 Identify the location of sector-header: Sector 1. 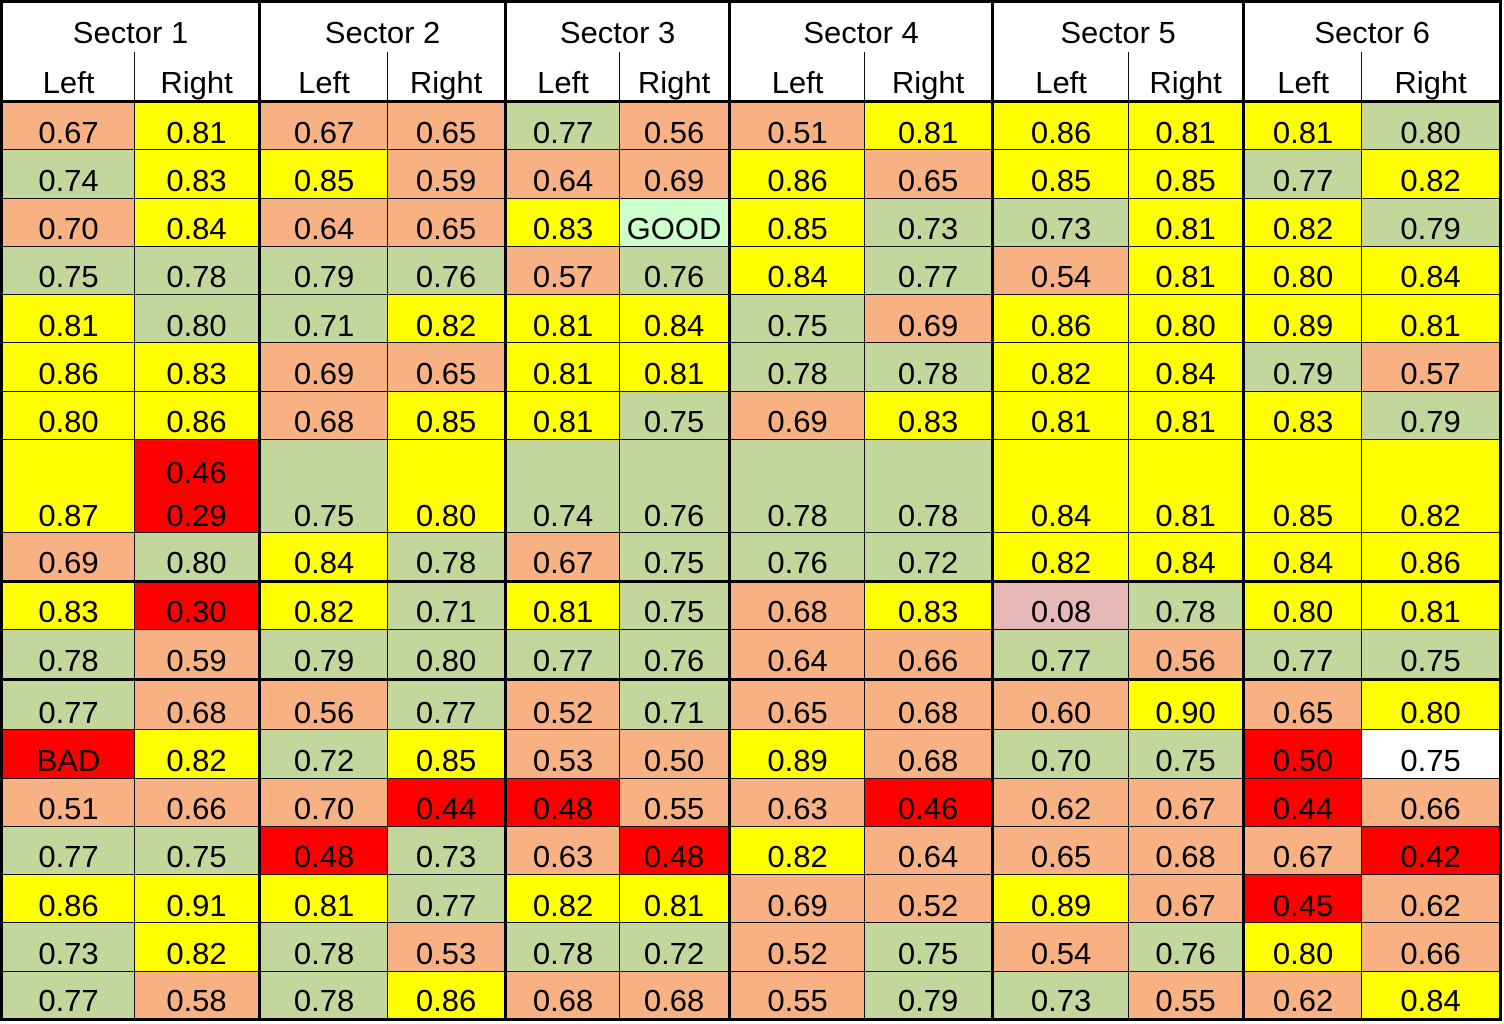
(131, 26).